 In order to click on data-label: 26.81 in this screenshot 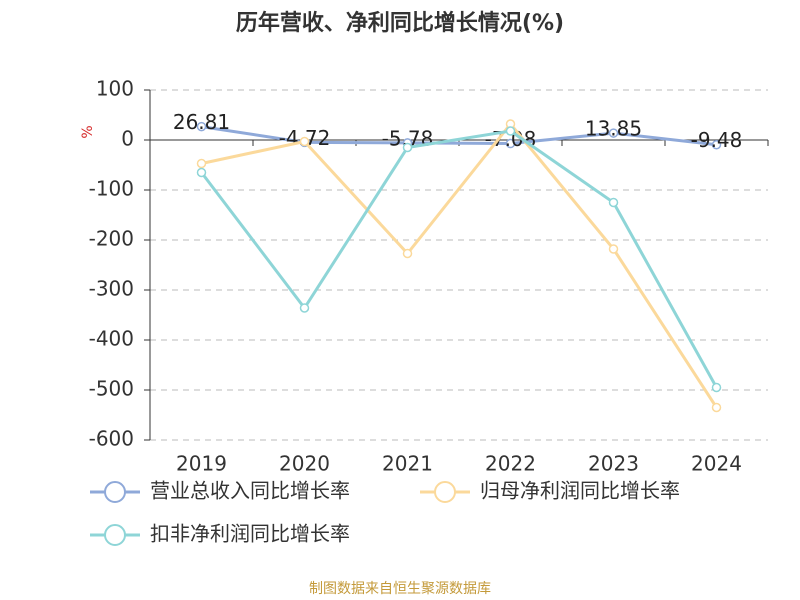, I will do `click(201, 122)`.